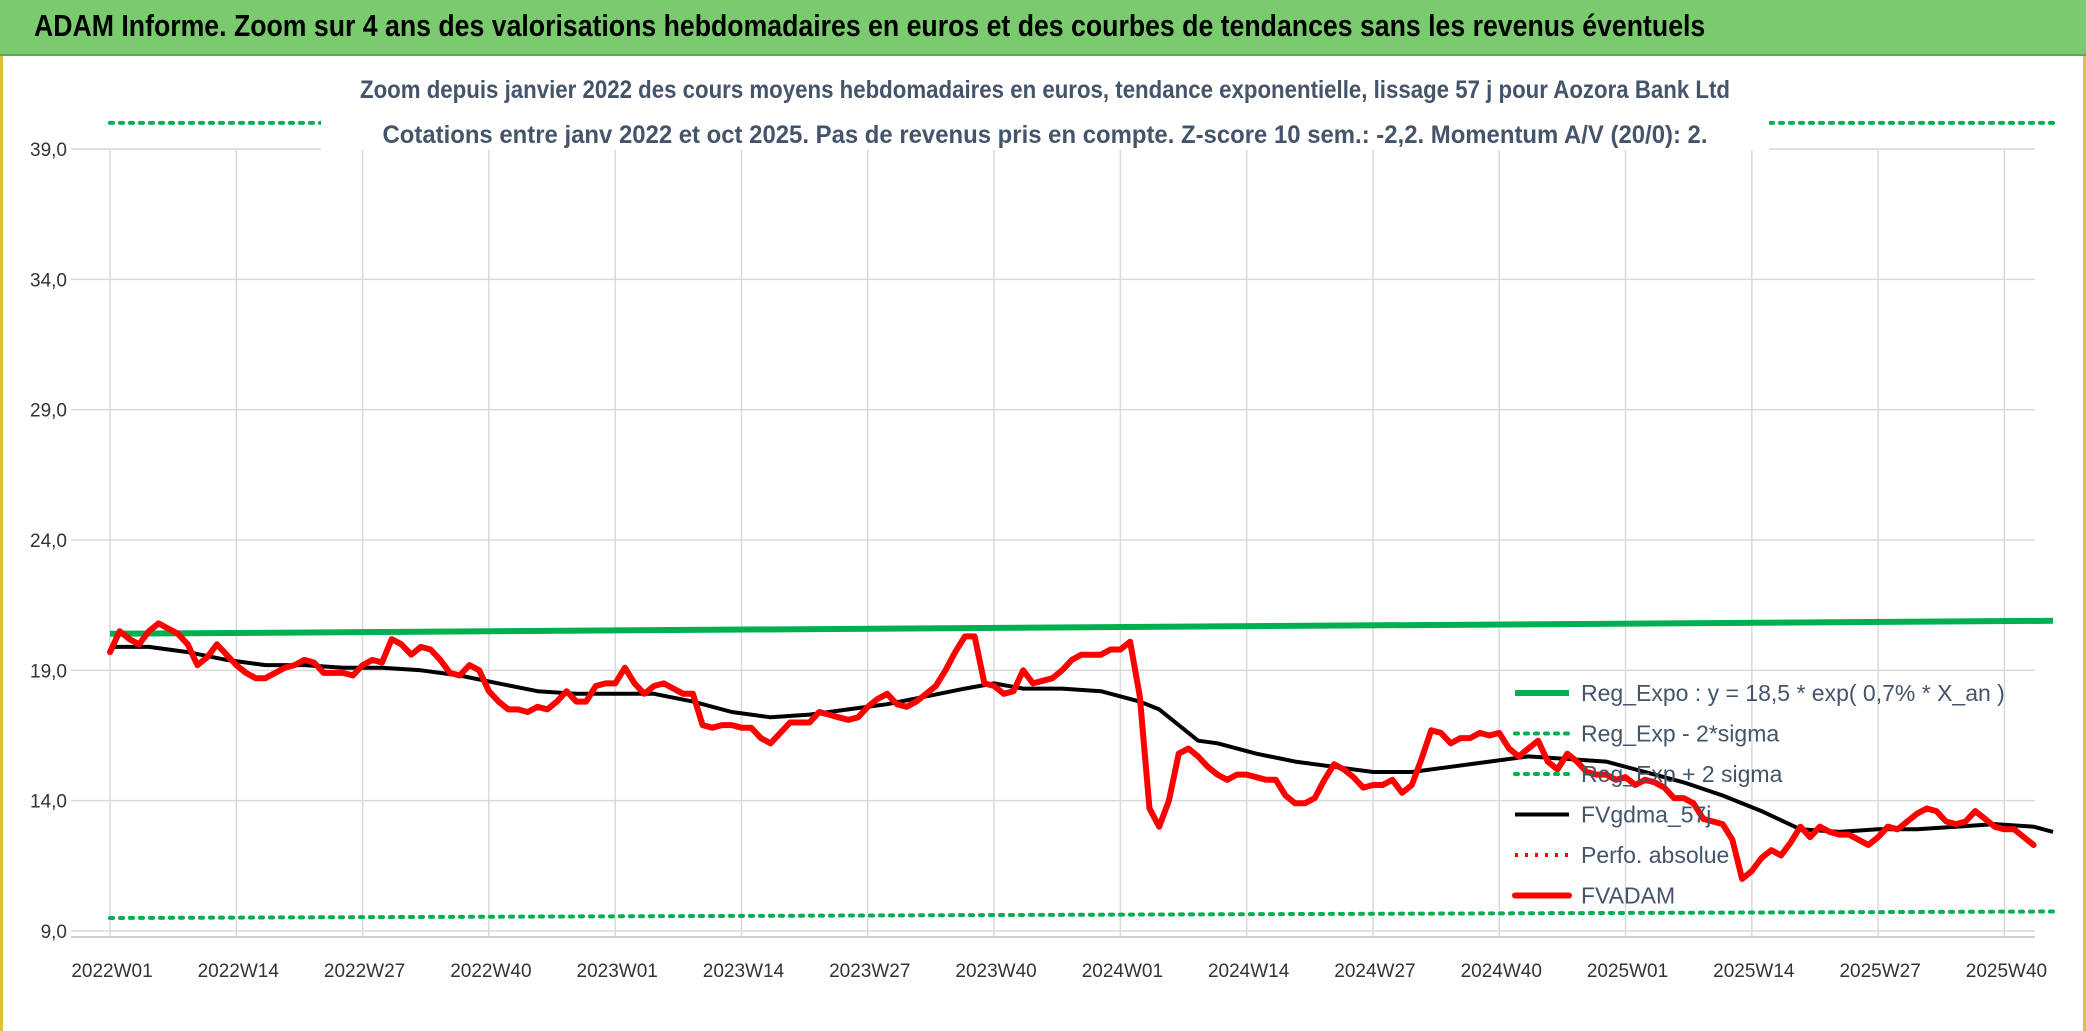  Describe the element at coordinates (490, 971) in the screenshot. I see `x-tick-label: 2022W40` at that location.